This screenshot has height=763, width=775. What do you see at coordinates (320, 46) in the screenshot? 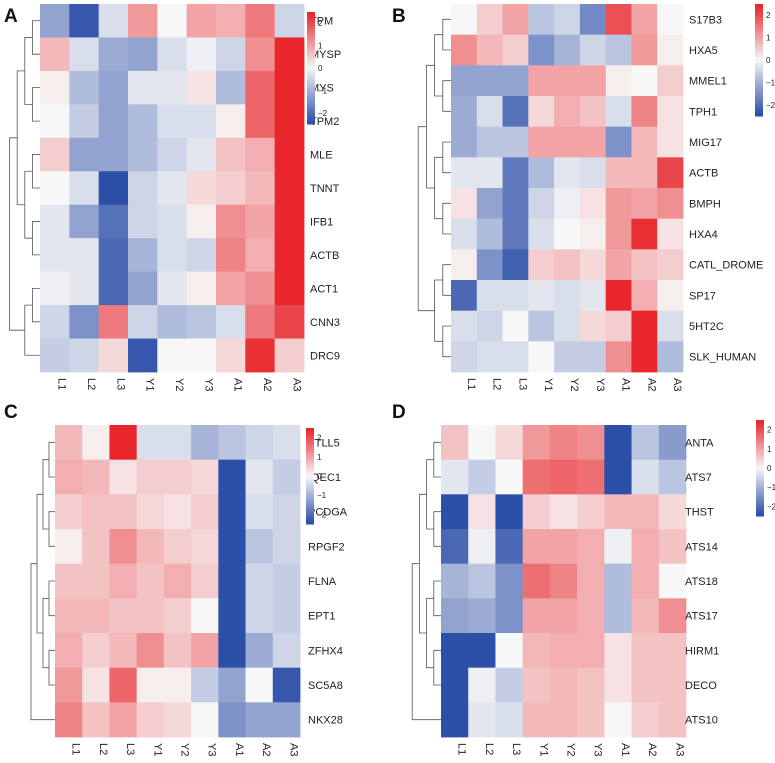
I see `legend-tick-label: 1` at bounding box center [320, 46].